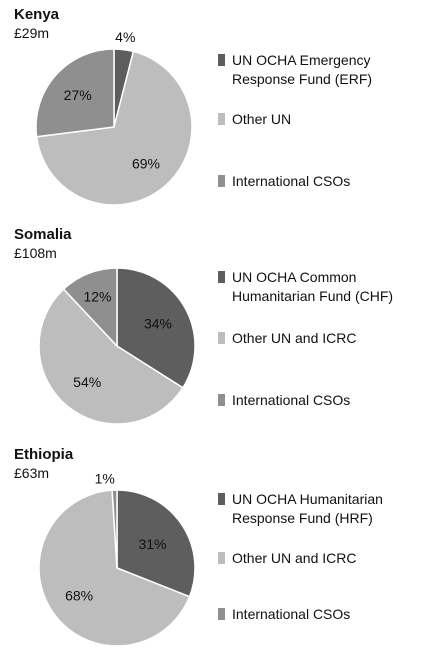  Describe the element at coordinates (152, 544) in the screenshot. I see `value-label-un-ocha-humanitarian-response-fund-hrf: 31%` at that location.